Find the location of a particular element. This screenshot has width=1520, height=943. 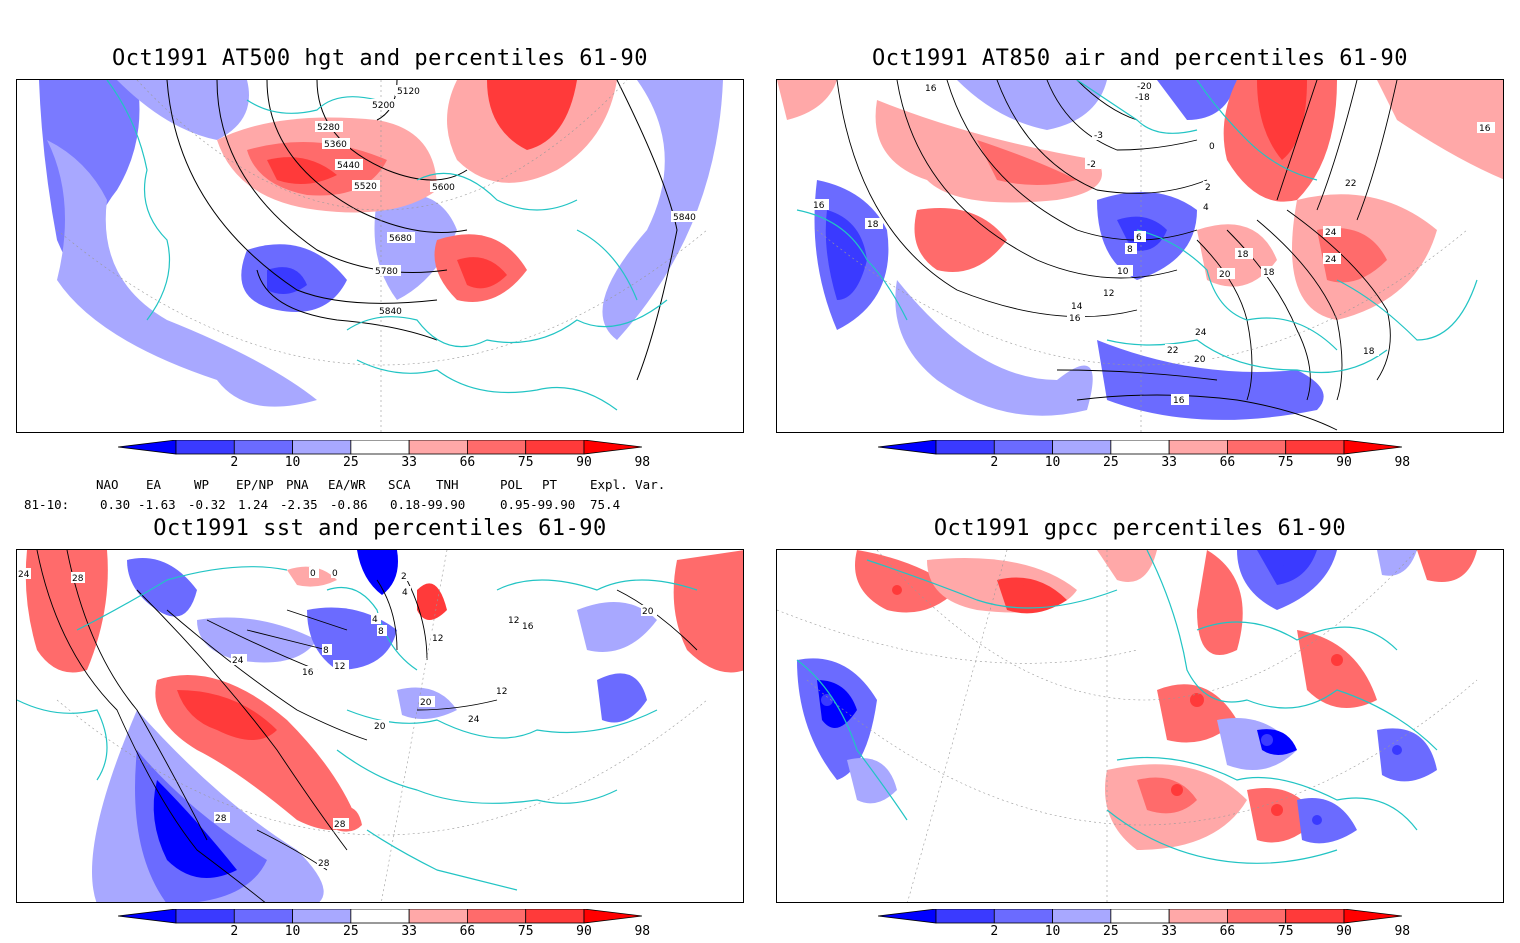

panel-title-gpcc: Oct1991 gpcc percentiles 61-90 is located at coordinates (1140, 528).